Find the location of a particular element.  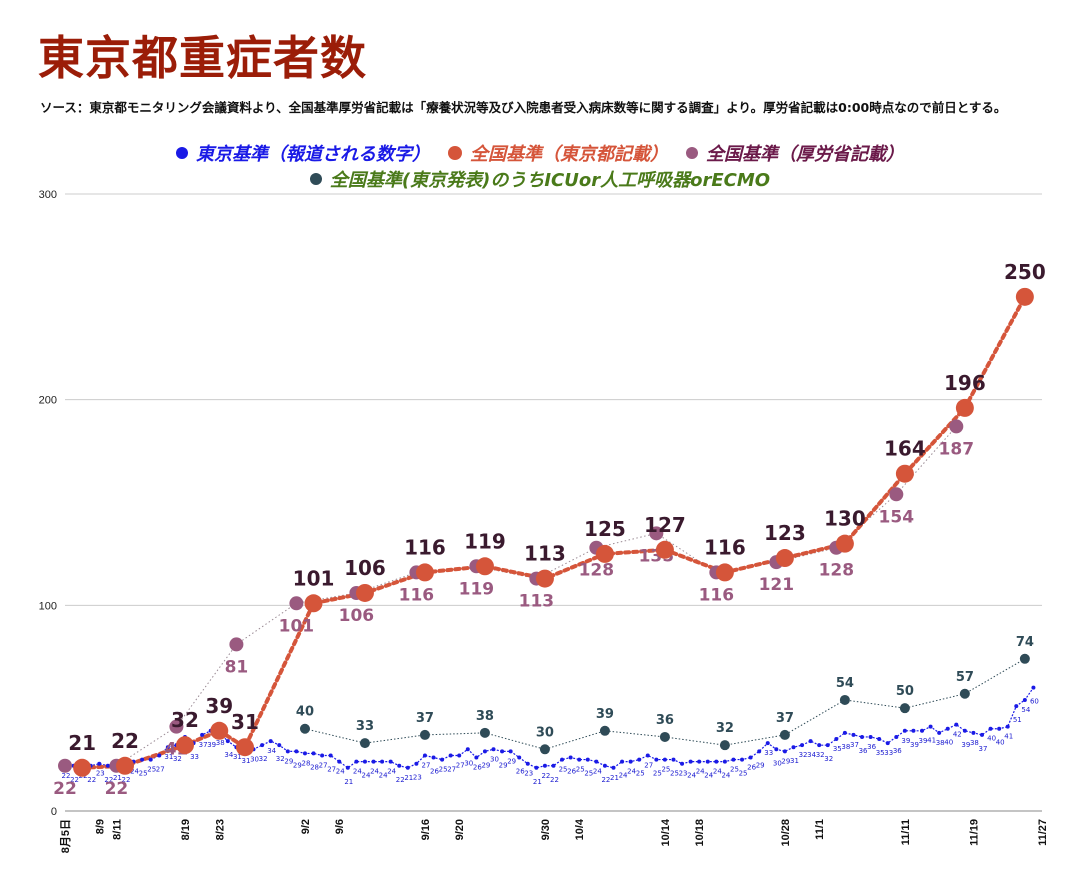

data-label-tokyo: 34 is located at coordinates (271, 751).